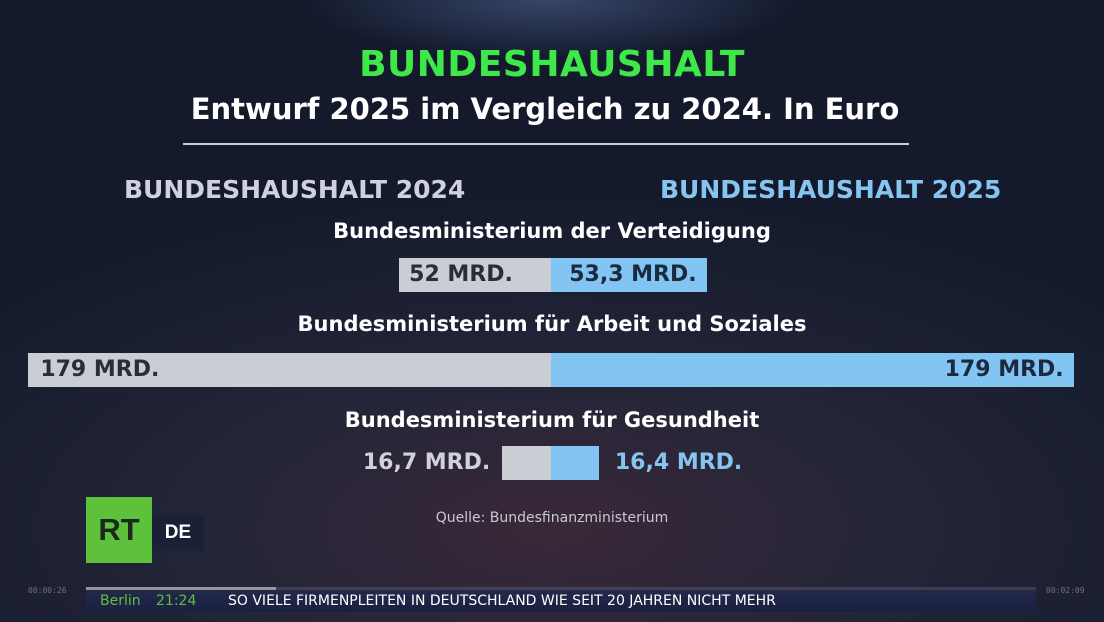  I want to click on bar-2025, so click(575, 463).